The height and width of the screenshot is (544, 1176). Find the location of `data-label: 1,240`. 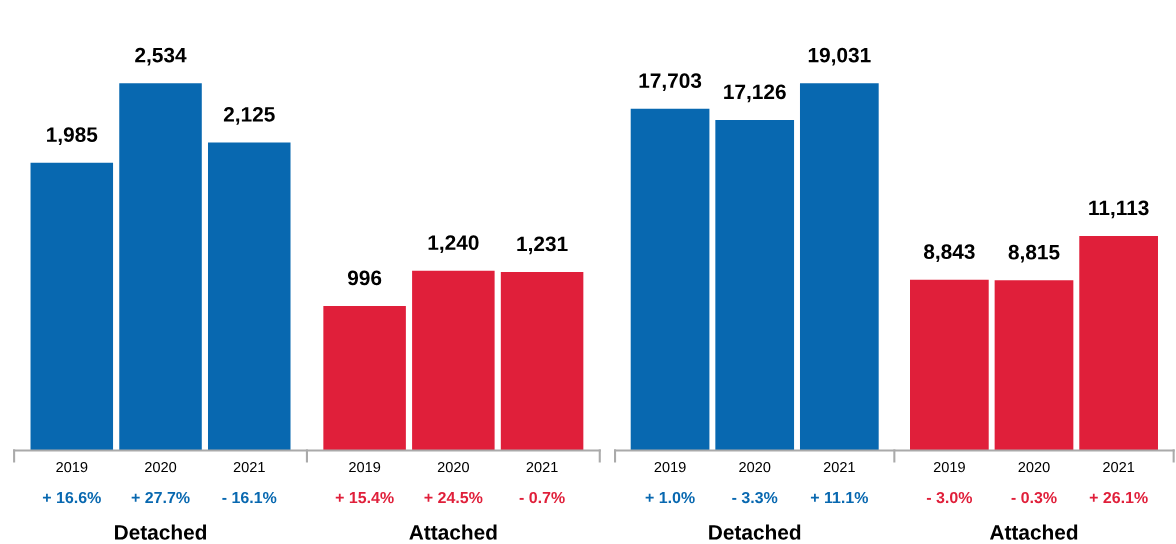

data-label: 1,240 is located at coordinates (453, 244).